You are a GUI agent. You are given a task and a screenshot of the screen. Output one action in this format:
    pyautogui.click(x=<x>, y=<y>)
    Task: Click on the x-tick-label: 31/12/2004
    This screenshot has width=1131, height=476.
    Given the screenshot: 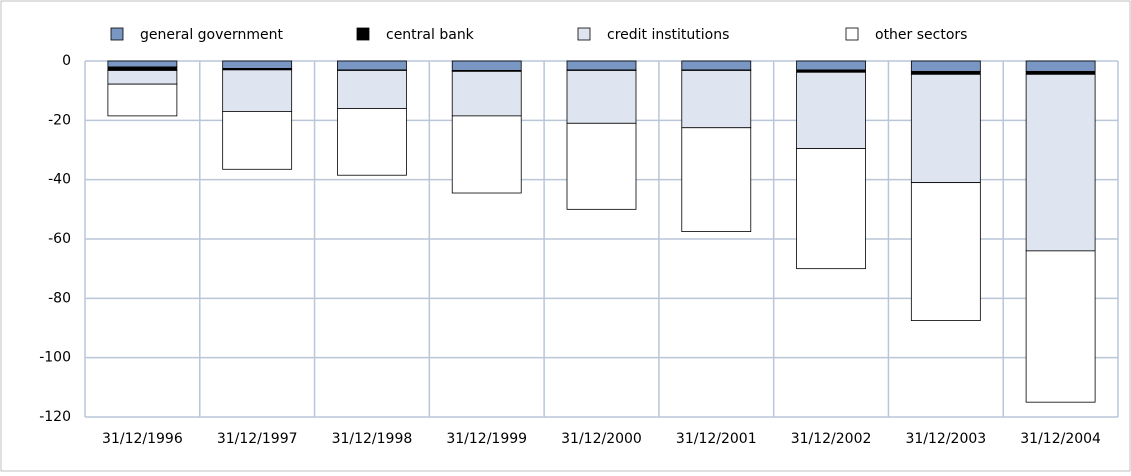 What is the action you would take?
    pyautogui.click(x=1060, y=439)
    